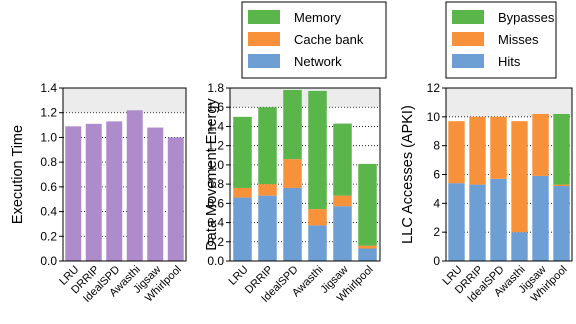 The image size is (576, 324). Describe the element at coordinates (292, 224) in the screenshot. I see `bar-idealspd-network` at that location.